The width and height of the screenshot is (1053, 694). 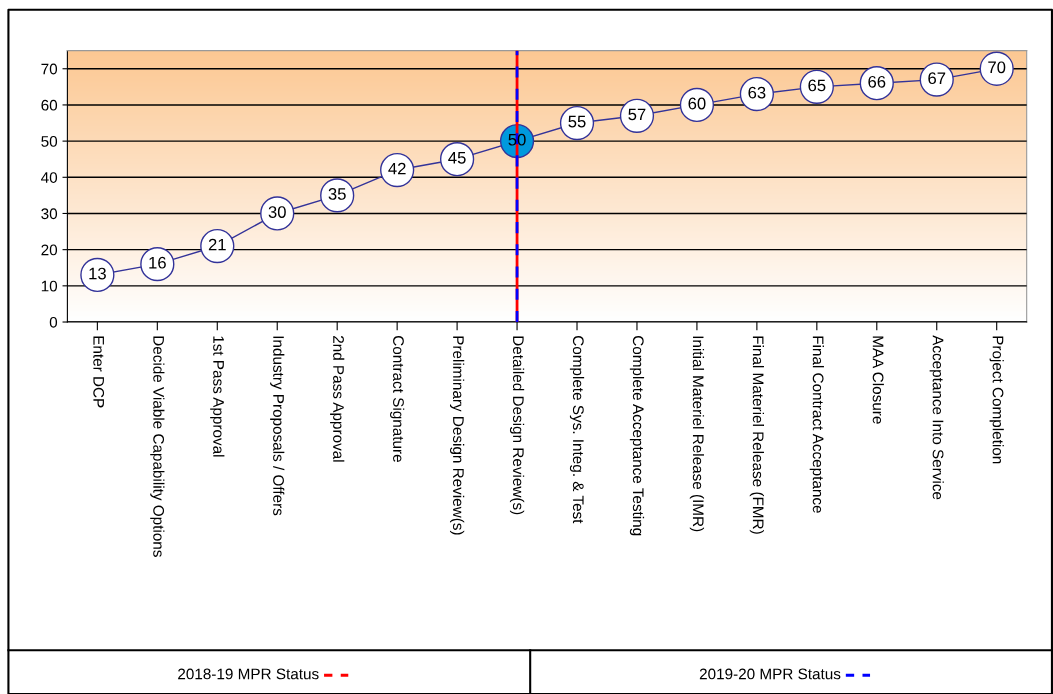 I want to click on data-label: 16, so click(x=157, y=262).